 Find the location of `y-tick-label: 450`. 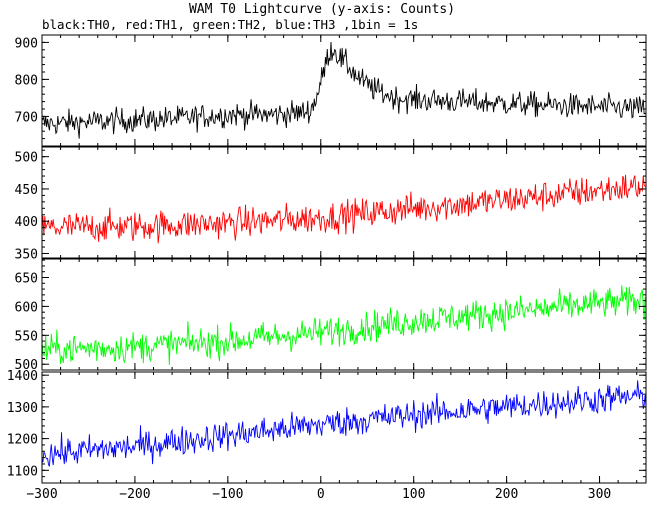

y-tick-label: 450 is located at coordinates (26, 190).